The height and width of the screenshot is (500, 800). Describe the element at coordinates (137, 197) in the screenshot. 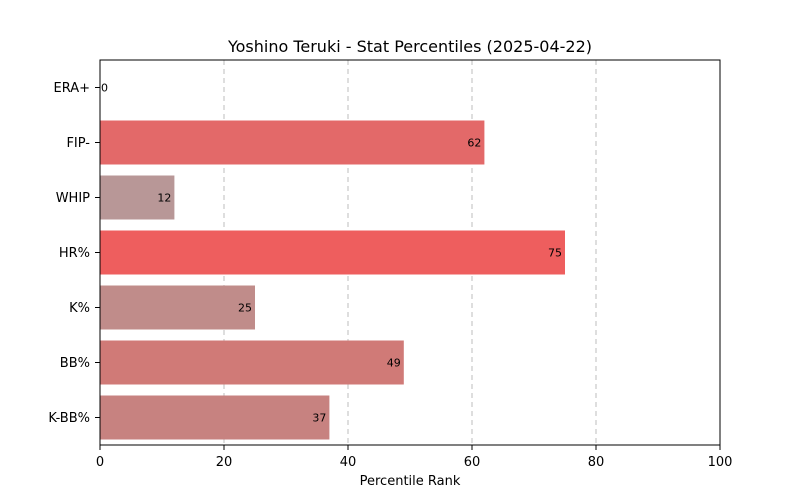

I see `bar-whip` at that location.